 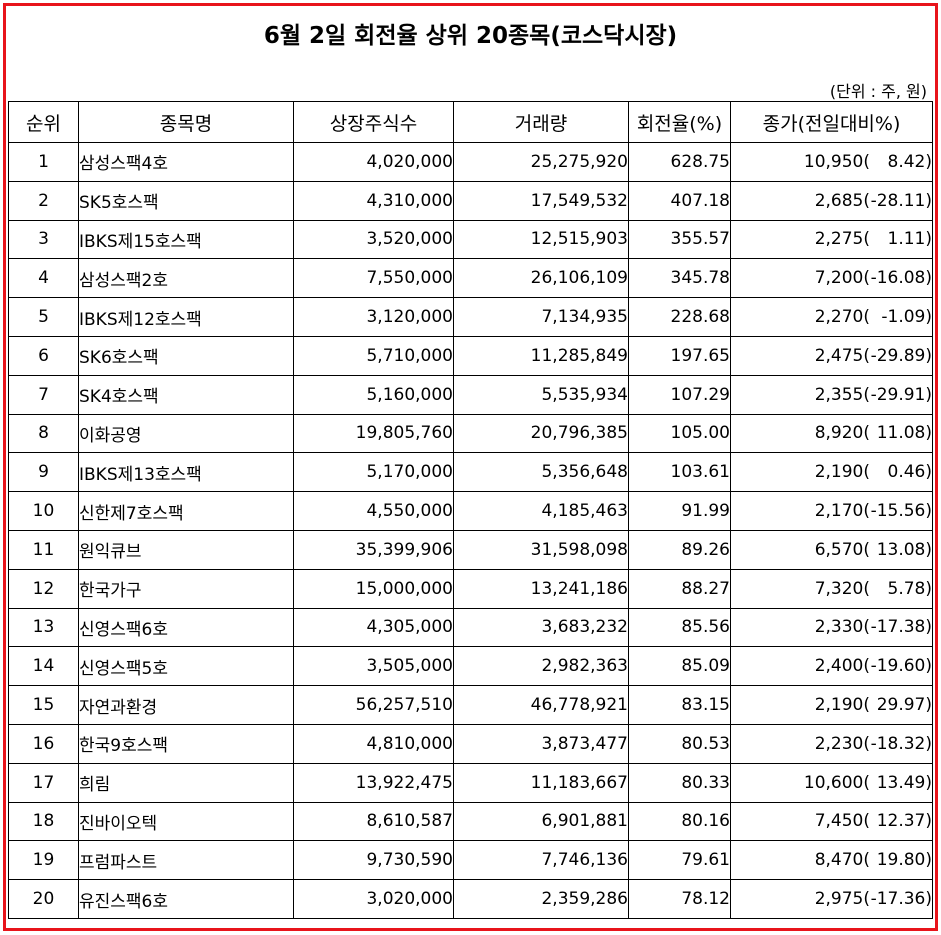 I want to click on turnover-cell: 80.33, so click(x=679, y=782).